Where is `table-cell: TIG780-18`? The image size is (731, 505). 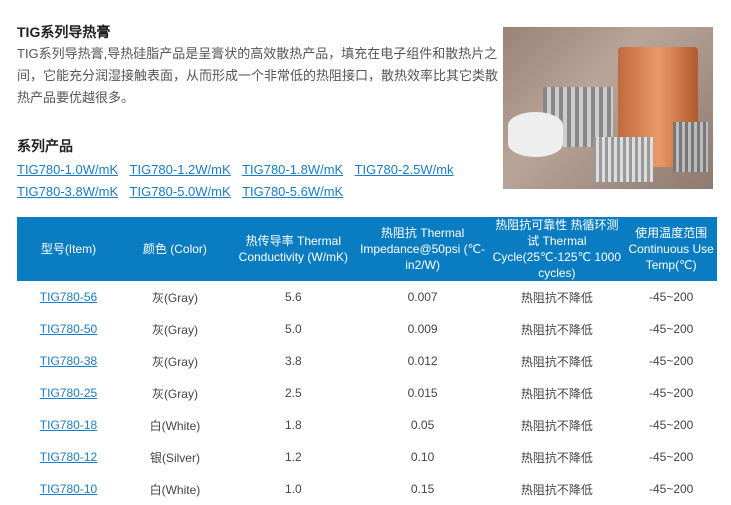
table-cell: TIG780-18 is located at coordinates (68, 425).